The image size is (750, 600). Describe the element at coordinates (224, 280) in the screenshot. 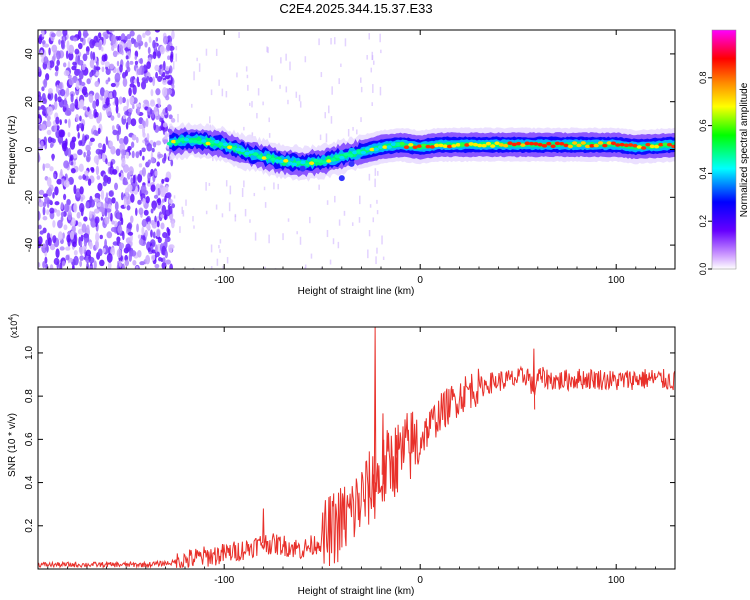

I see `spec-xtick-label: -100` at that location.